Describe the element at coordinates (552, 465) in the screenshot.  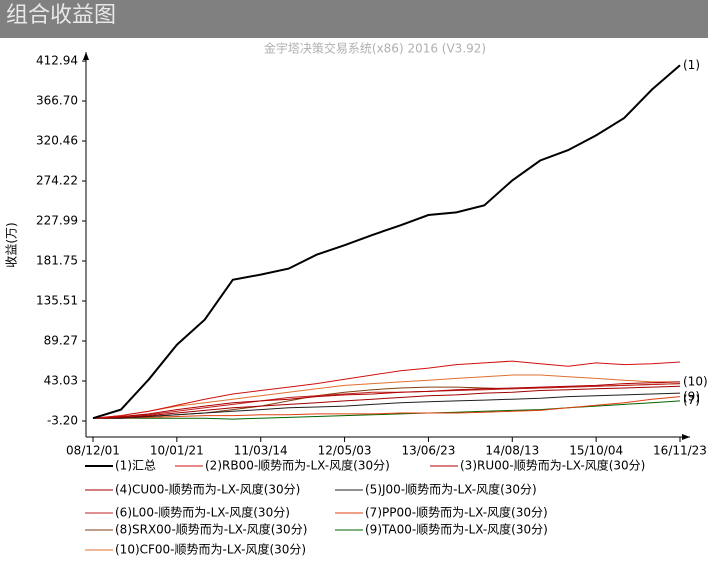
I see `legend-label: (3)RU00-顺势而为-LX-风度(30分)` at that location.